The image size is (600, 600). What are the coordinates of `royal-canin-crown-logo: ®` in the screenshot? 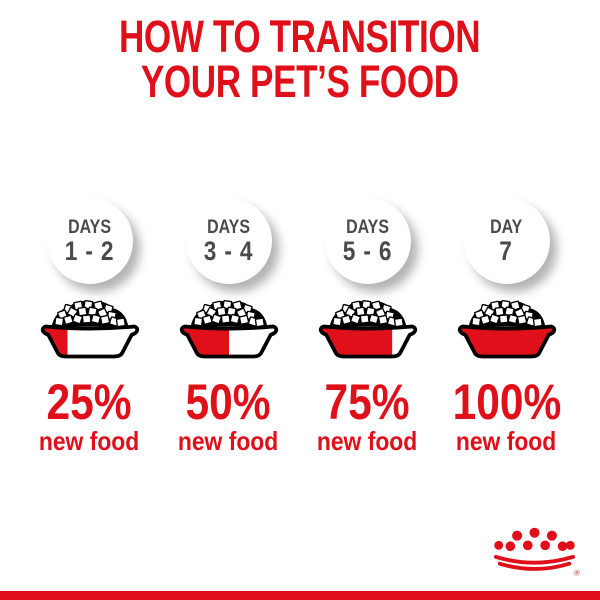 It's located at (536, 552).